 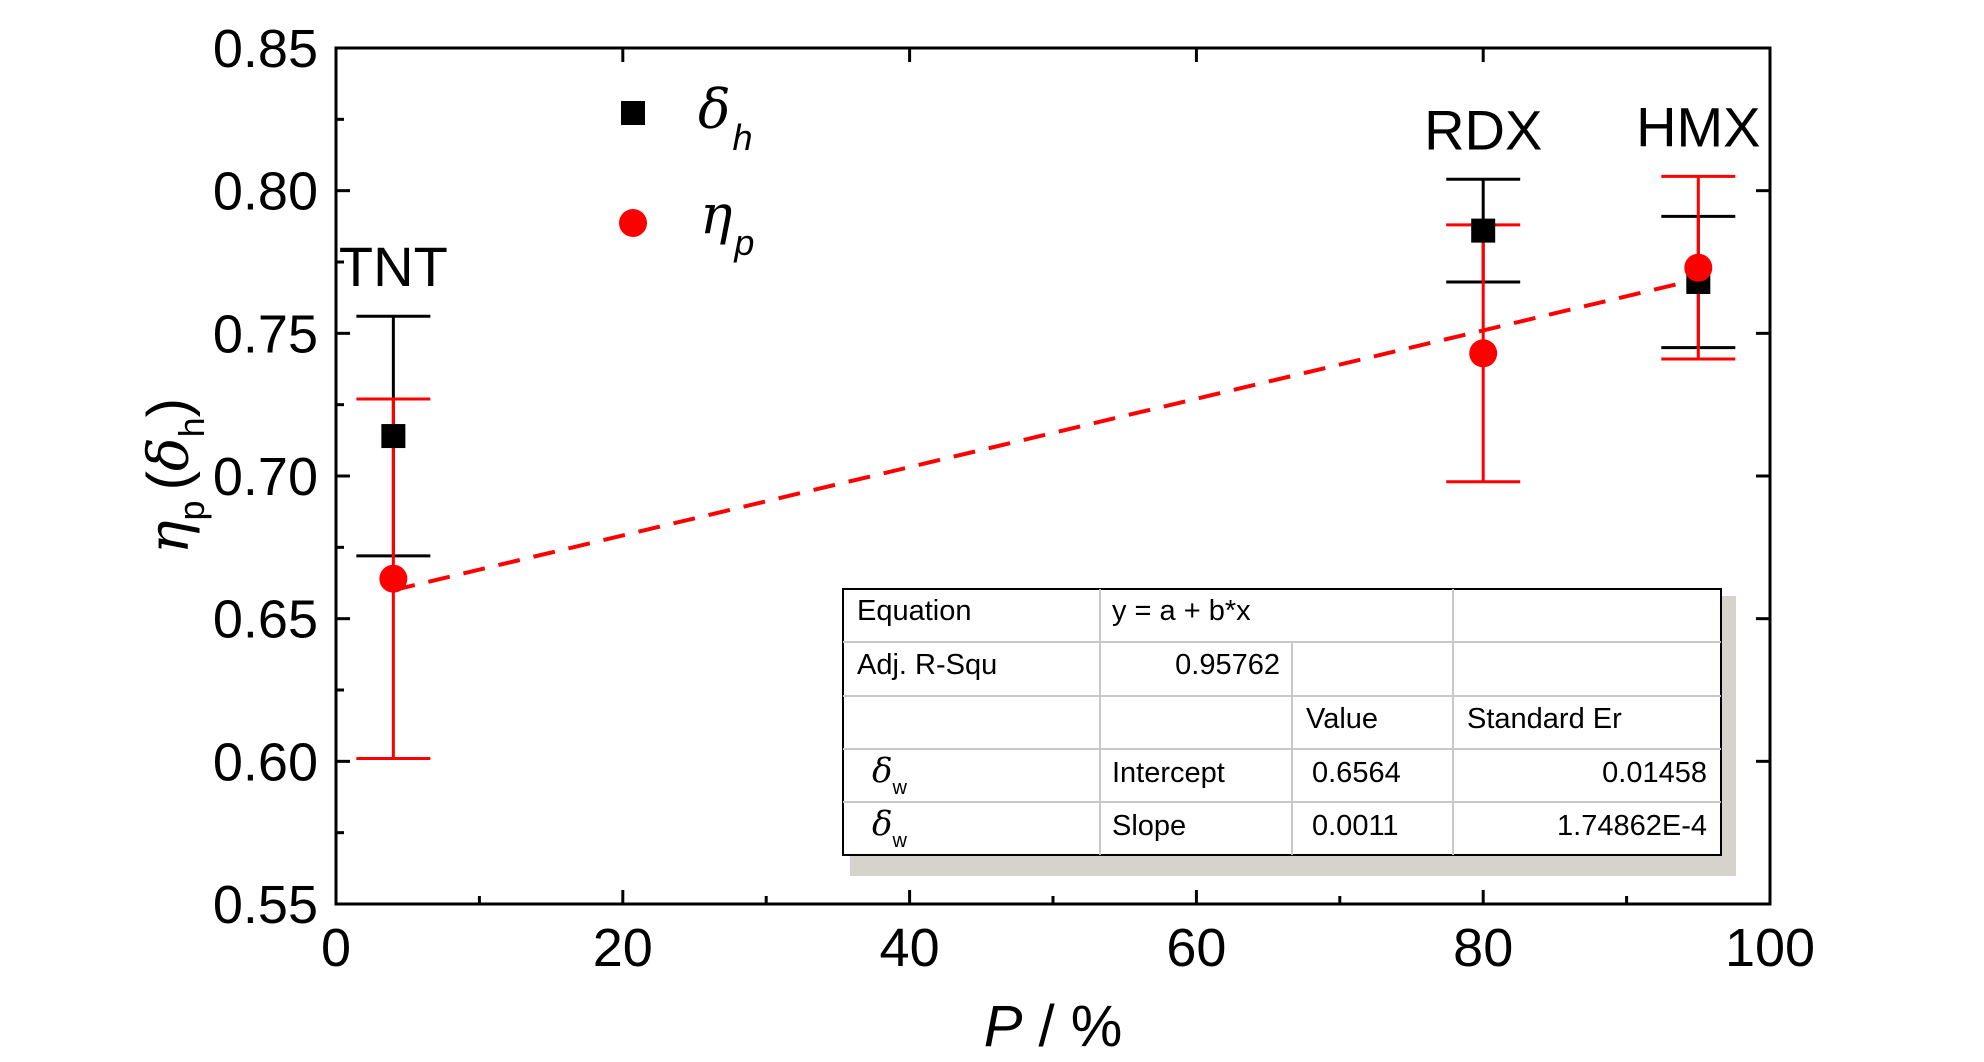 I want to click on legend: δh ηp, so click(x=686, y=170).